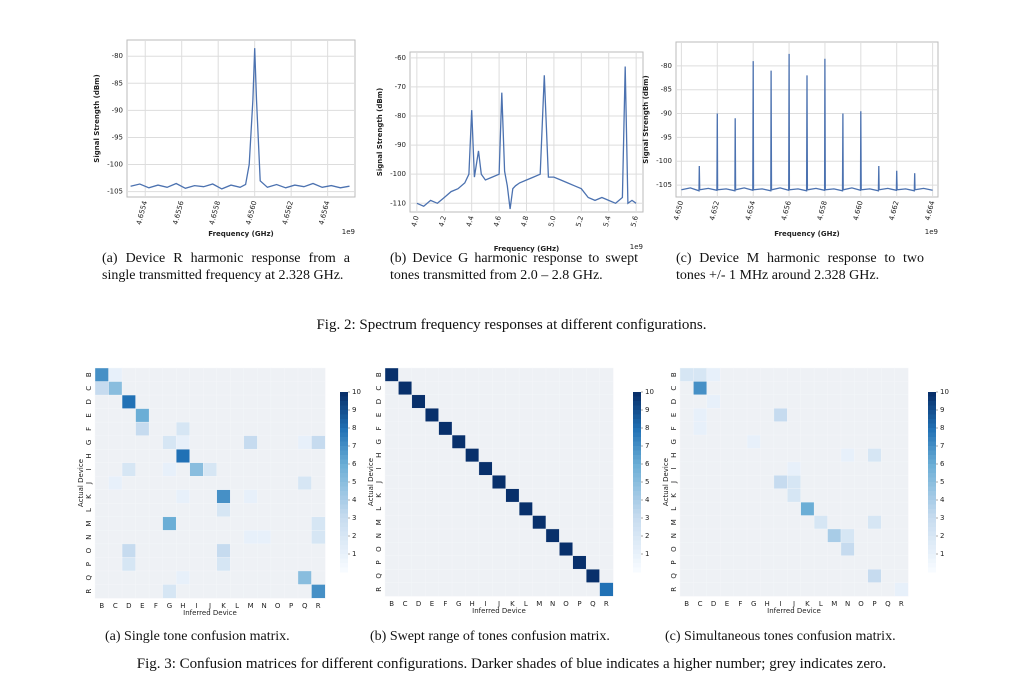 Image resolution: width=1023 pixels, height=696 pixels. I want to click on colorbar-tick-label: 4, so click(354, 500).